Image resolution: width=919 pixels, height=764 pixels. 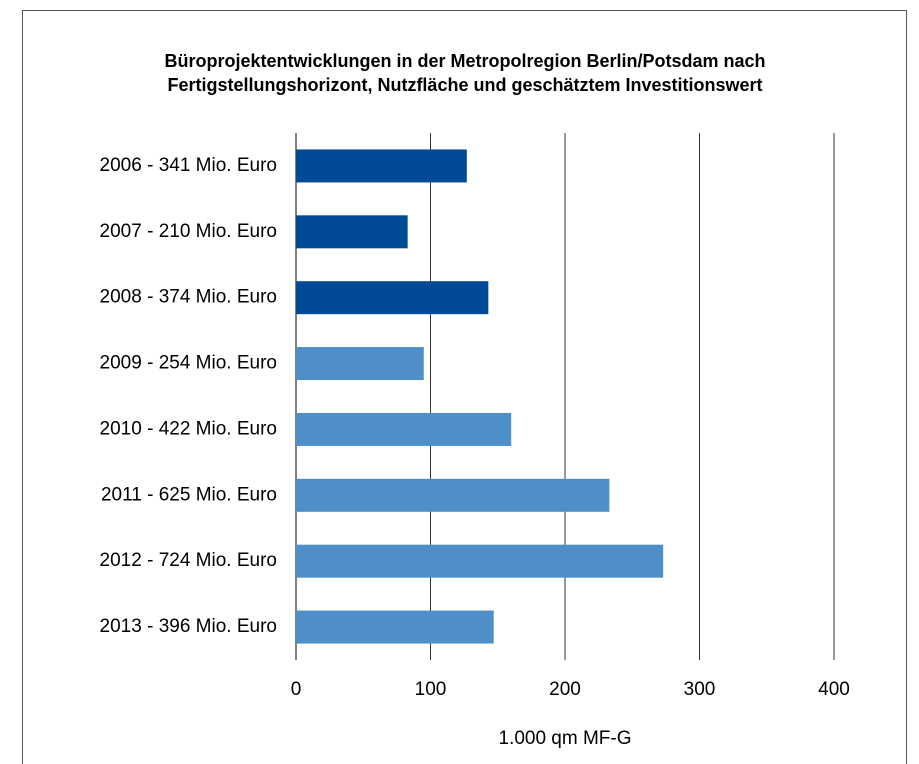 What do you see at coordinates (188, 231) in the screenshot?
I see `y-tick-label: 2007 - 210 Mio. Euro` at bounding box center [188, 231].